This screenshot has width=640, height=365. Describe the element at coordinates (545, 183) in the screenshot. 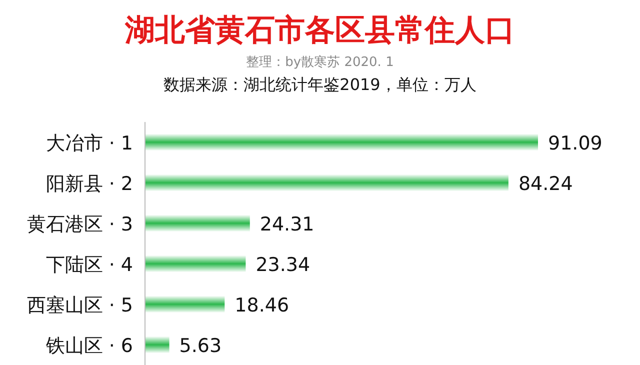

I see `data-label: 84.24` at that location.